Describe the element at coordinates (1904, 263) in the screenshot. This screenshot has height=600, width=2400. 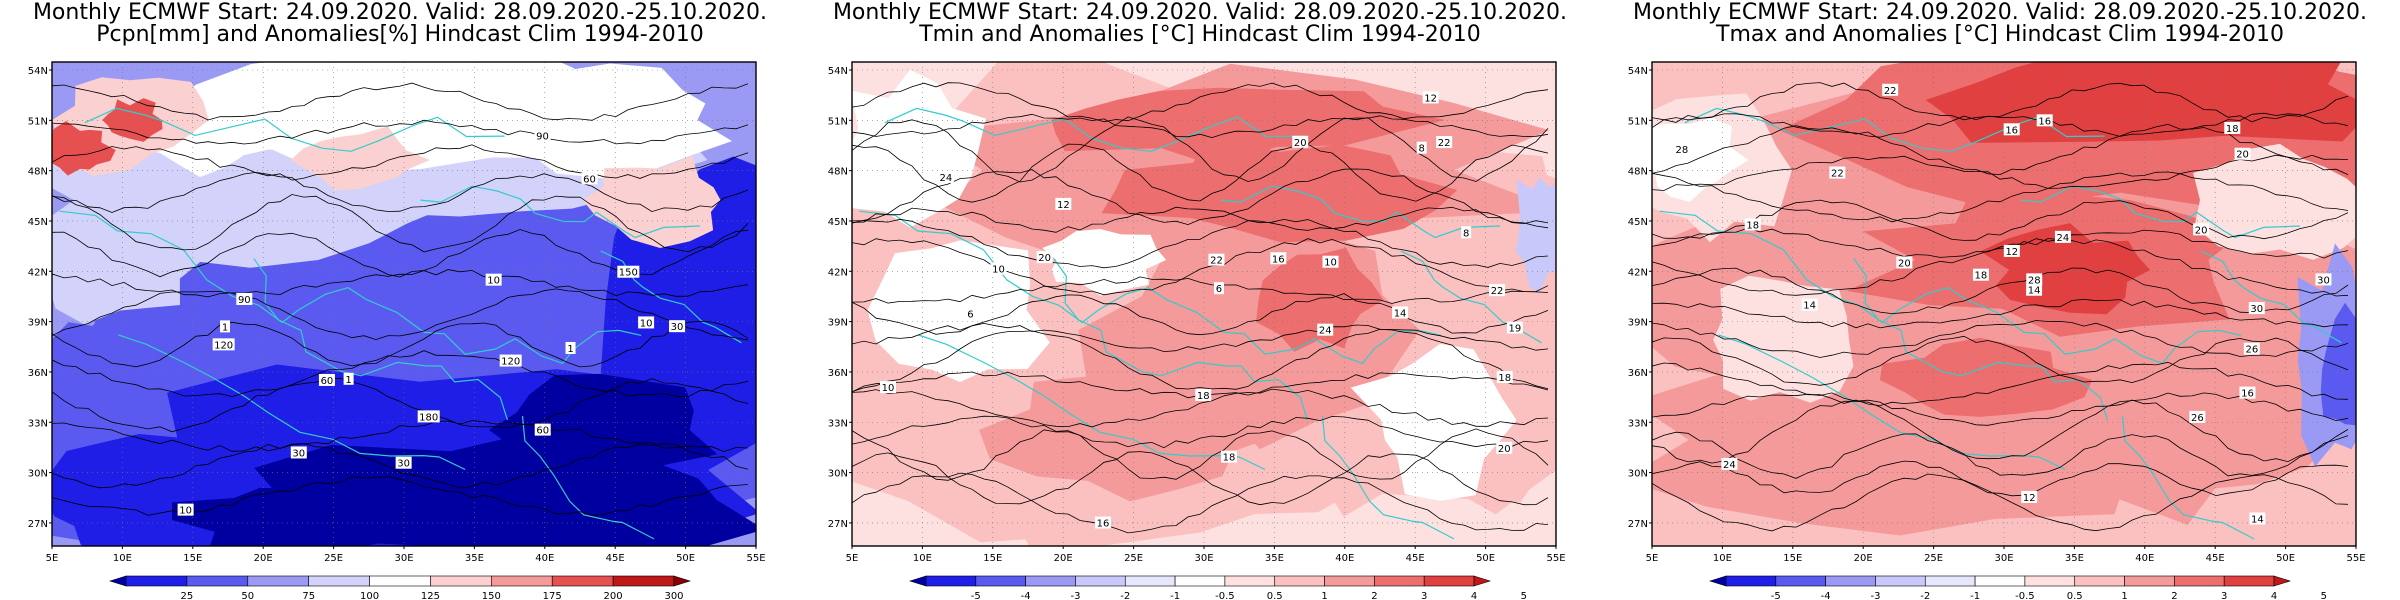
I see `contour-label-text: 20` at that location.